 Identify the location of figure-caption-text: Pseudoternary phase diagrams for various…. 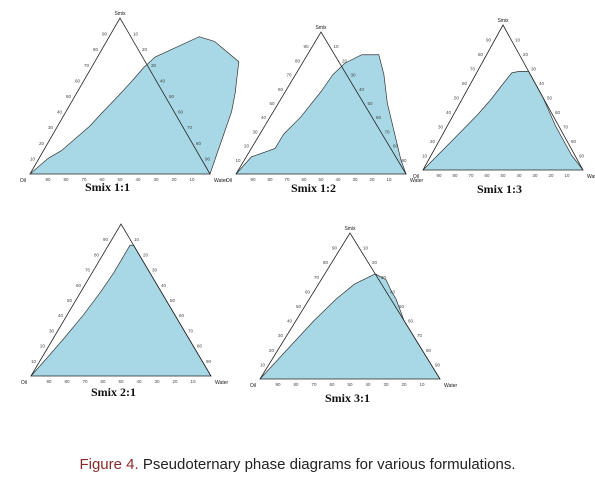
(327, 464).